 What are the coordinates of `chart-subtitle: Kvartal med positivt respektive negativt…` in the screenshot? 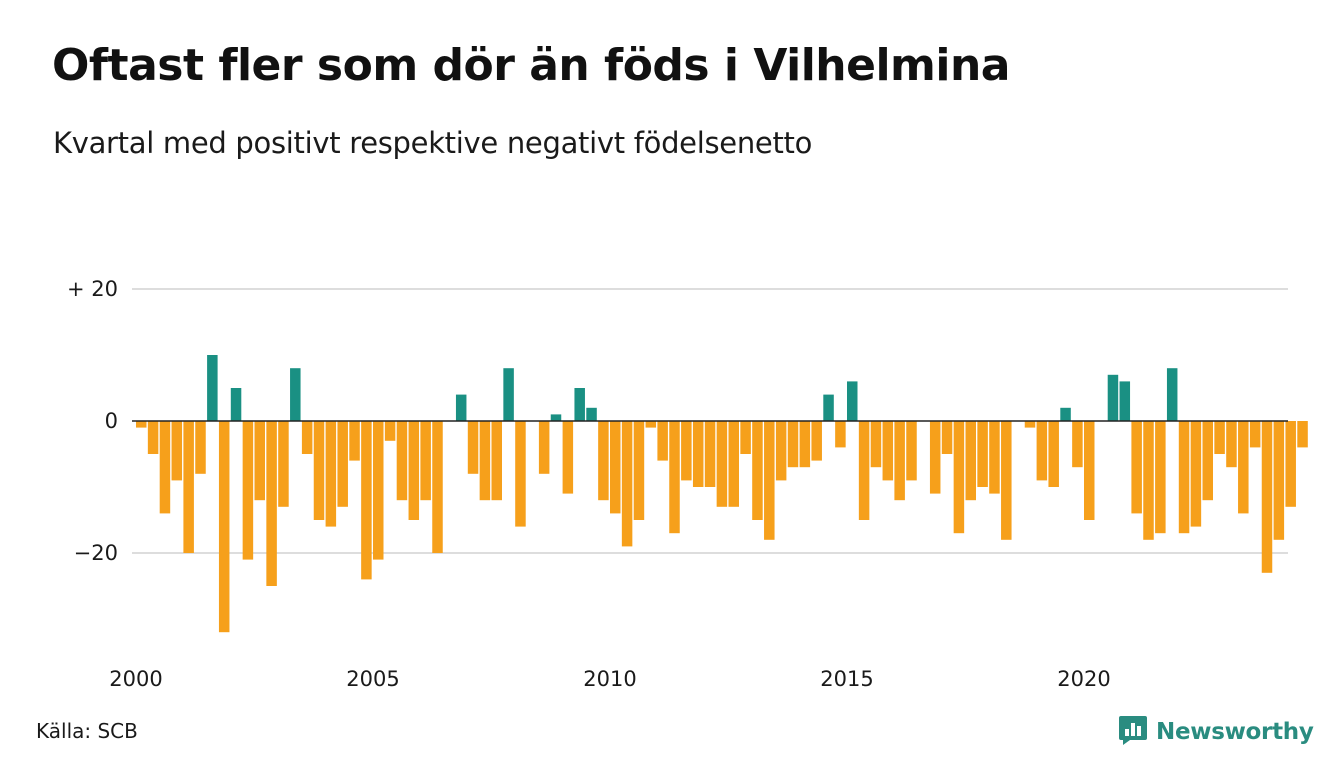 It's located at (433, 143).